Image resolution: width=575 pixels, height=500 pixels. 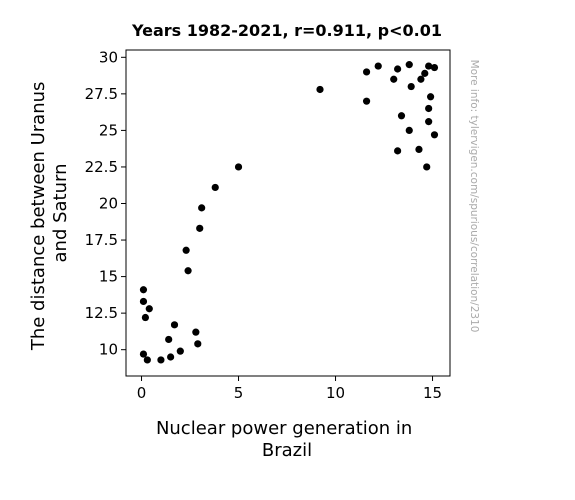 I want to click on x-tick-label: 5, so click(x=239, y=393).